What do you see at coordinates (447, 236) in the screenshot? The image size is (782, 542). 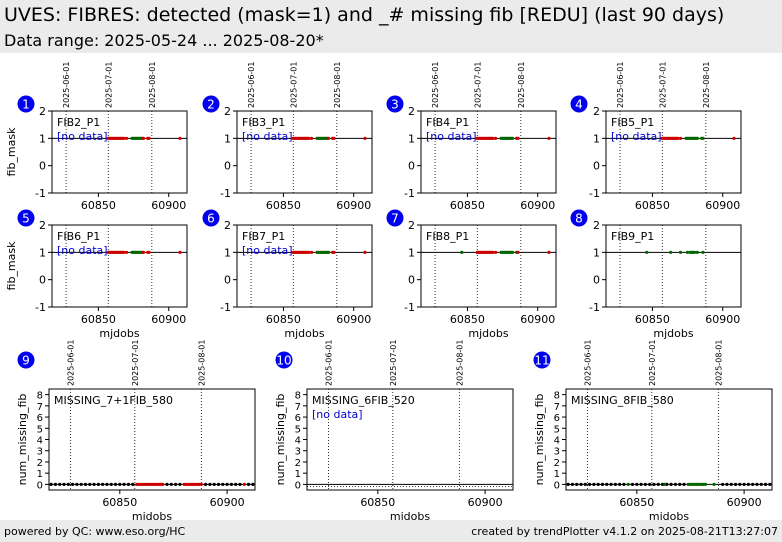 I see `panel-label: FIB8_P1` at bounding box center [447, 236].